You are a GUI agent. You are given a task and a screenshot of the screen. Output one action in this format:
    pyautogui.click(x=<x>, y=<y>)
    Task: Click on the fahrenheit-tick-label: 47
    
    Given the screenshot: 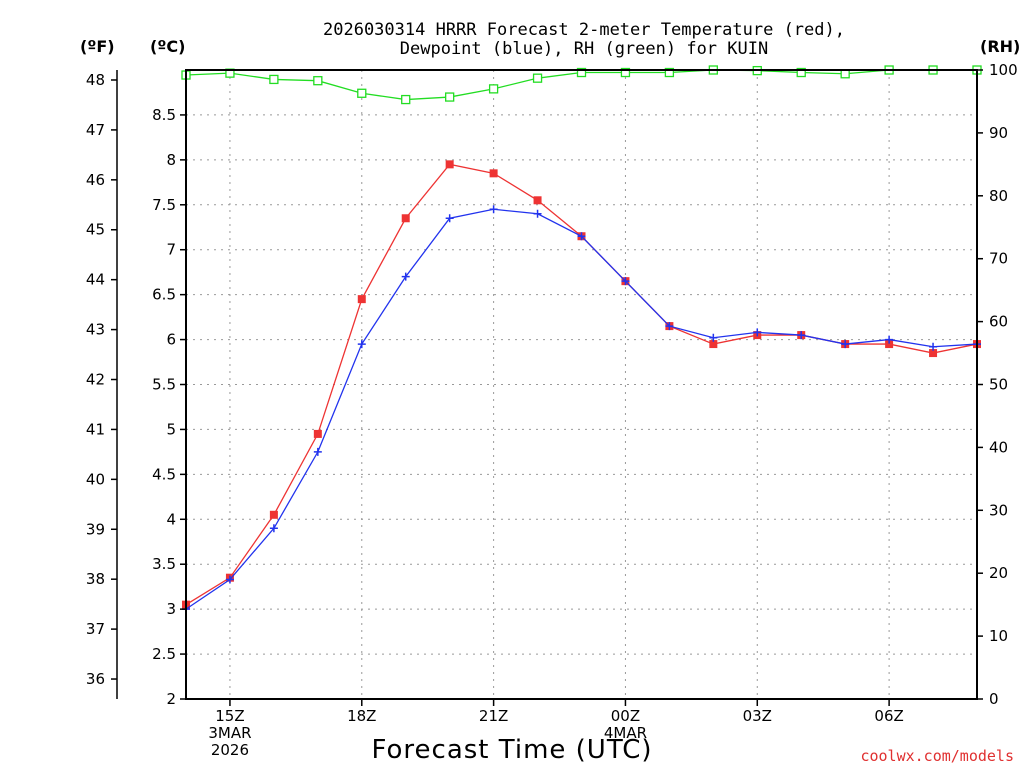 What is the action you would take?
    pyautogui.click(x=95, y=130)
    